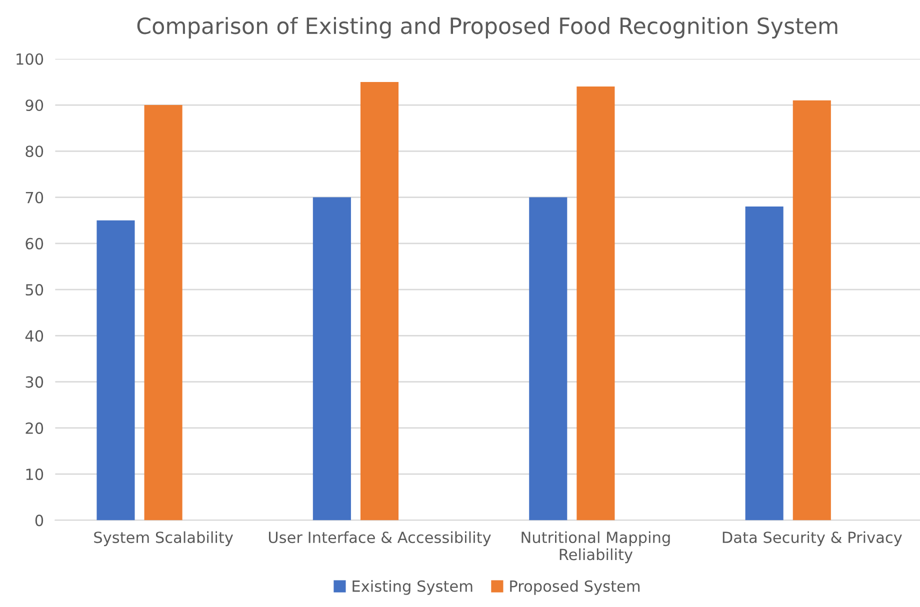 The width and height of the screenshot is (920, 607). Describe the element at coordinates (34, 336) in the screenshot. I see `y-tick-label: 40` at that location.